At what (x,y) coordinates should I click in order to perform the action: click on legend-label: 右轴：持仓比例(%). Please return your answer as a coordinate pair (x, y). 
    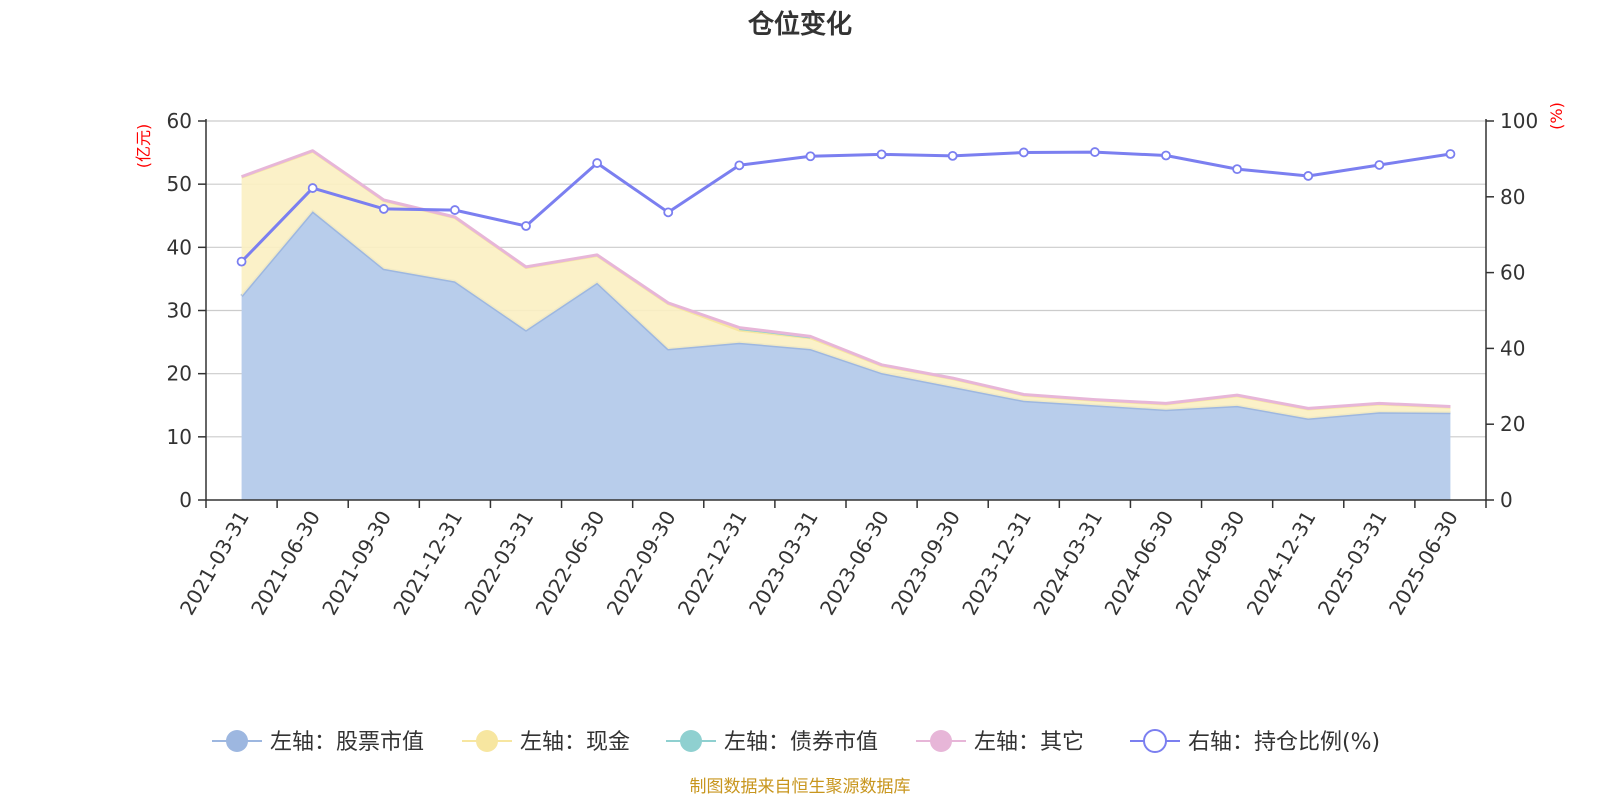
    Looking at the image, I should click on (1284, 742).